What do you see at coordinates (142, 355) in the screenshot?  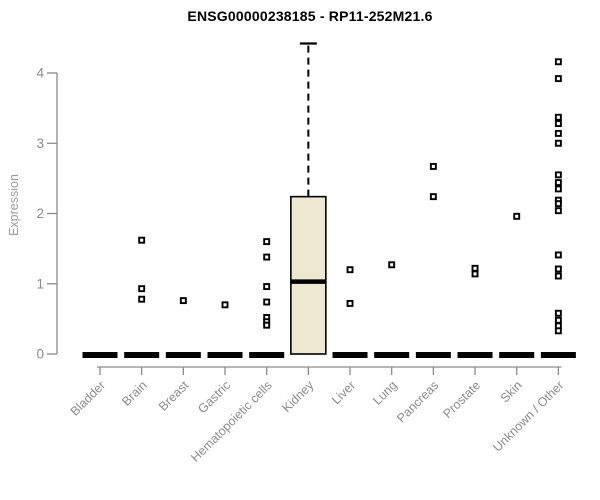 I see `collapsed-box-brain` at bounding box center [142, 355].